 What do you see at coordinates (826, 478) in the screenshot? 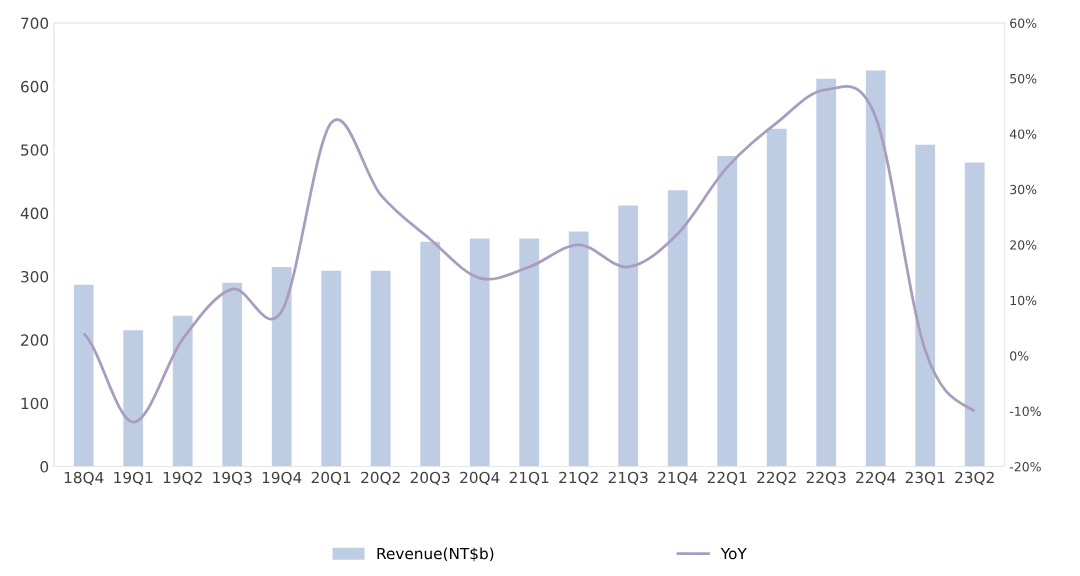
I see `x-tick-label: 22Q3` at bounding box center [826, 478].